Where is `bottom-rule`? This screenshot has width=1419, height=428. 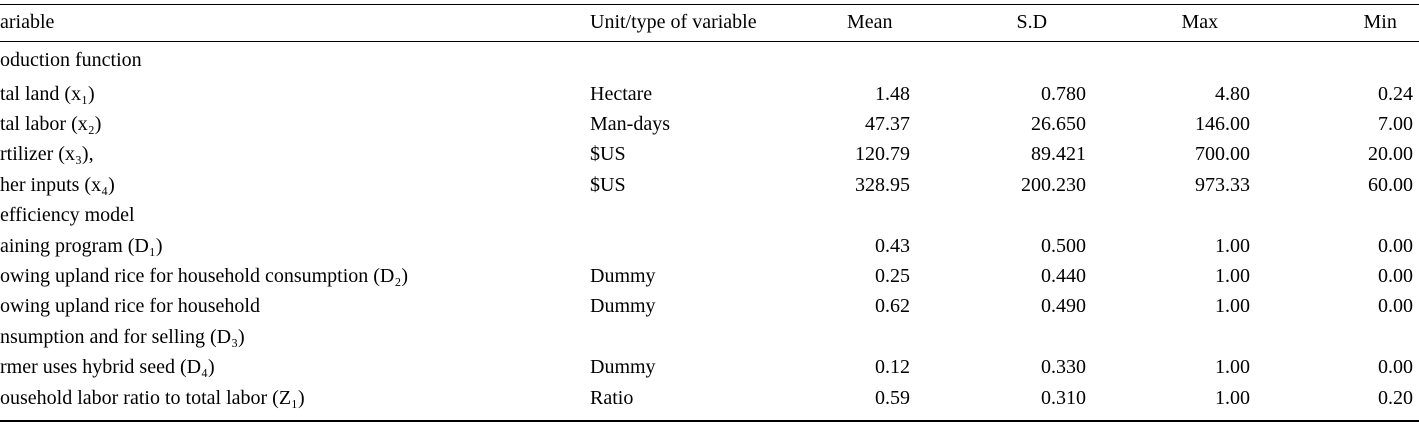 bottom-rule is located at coordinates (709, 421).